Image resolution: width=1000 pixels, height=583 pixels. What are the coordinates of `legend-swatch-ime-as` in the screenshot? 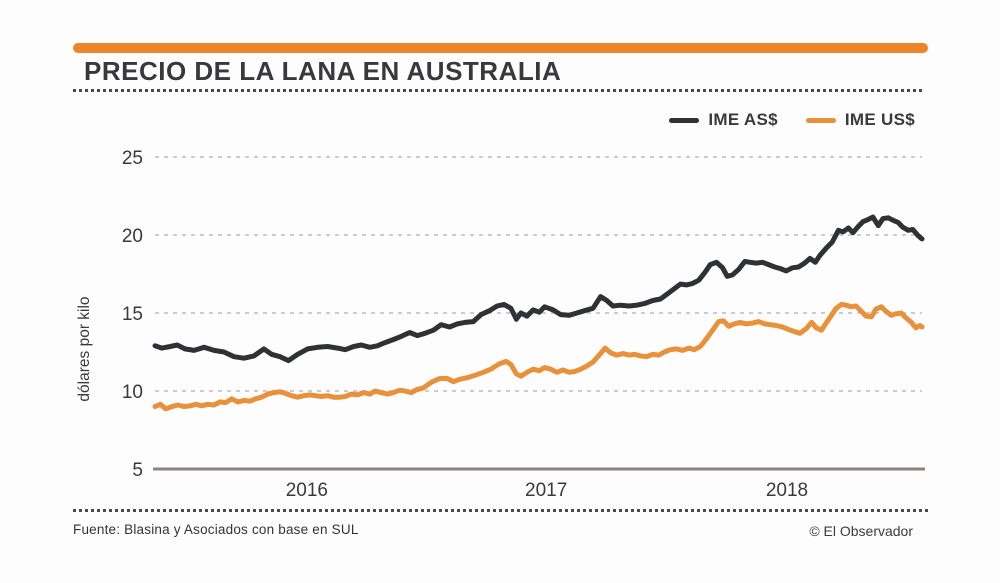 It's located at (684, 120).